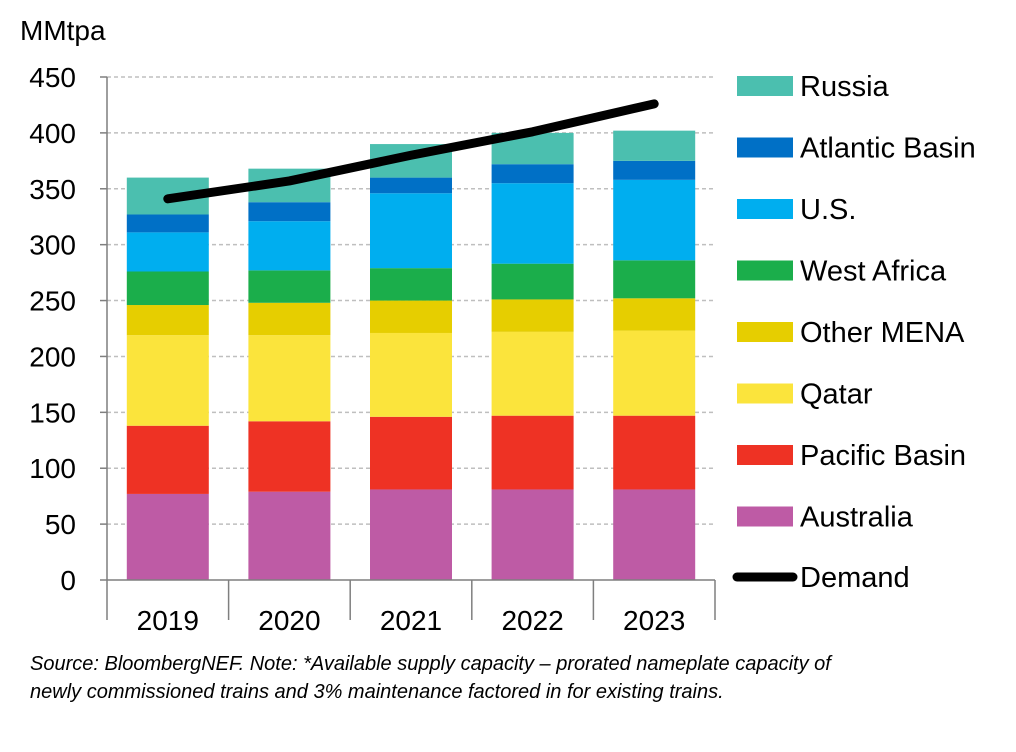 This screenshot has width=1016, height=752. Describe the element at coordinates (857, 518) in the screenshot. I see `legend-label: Australia` at that location.